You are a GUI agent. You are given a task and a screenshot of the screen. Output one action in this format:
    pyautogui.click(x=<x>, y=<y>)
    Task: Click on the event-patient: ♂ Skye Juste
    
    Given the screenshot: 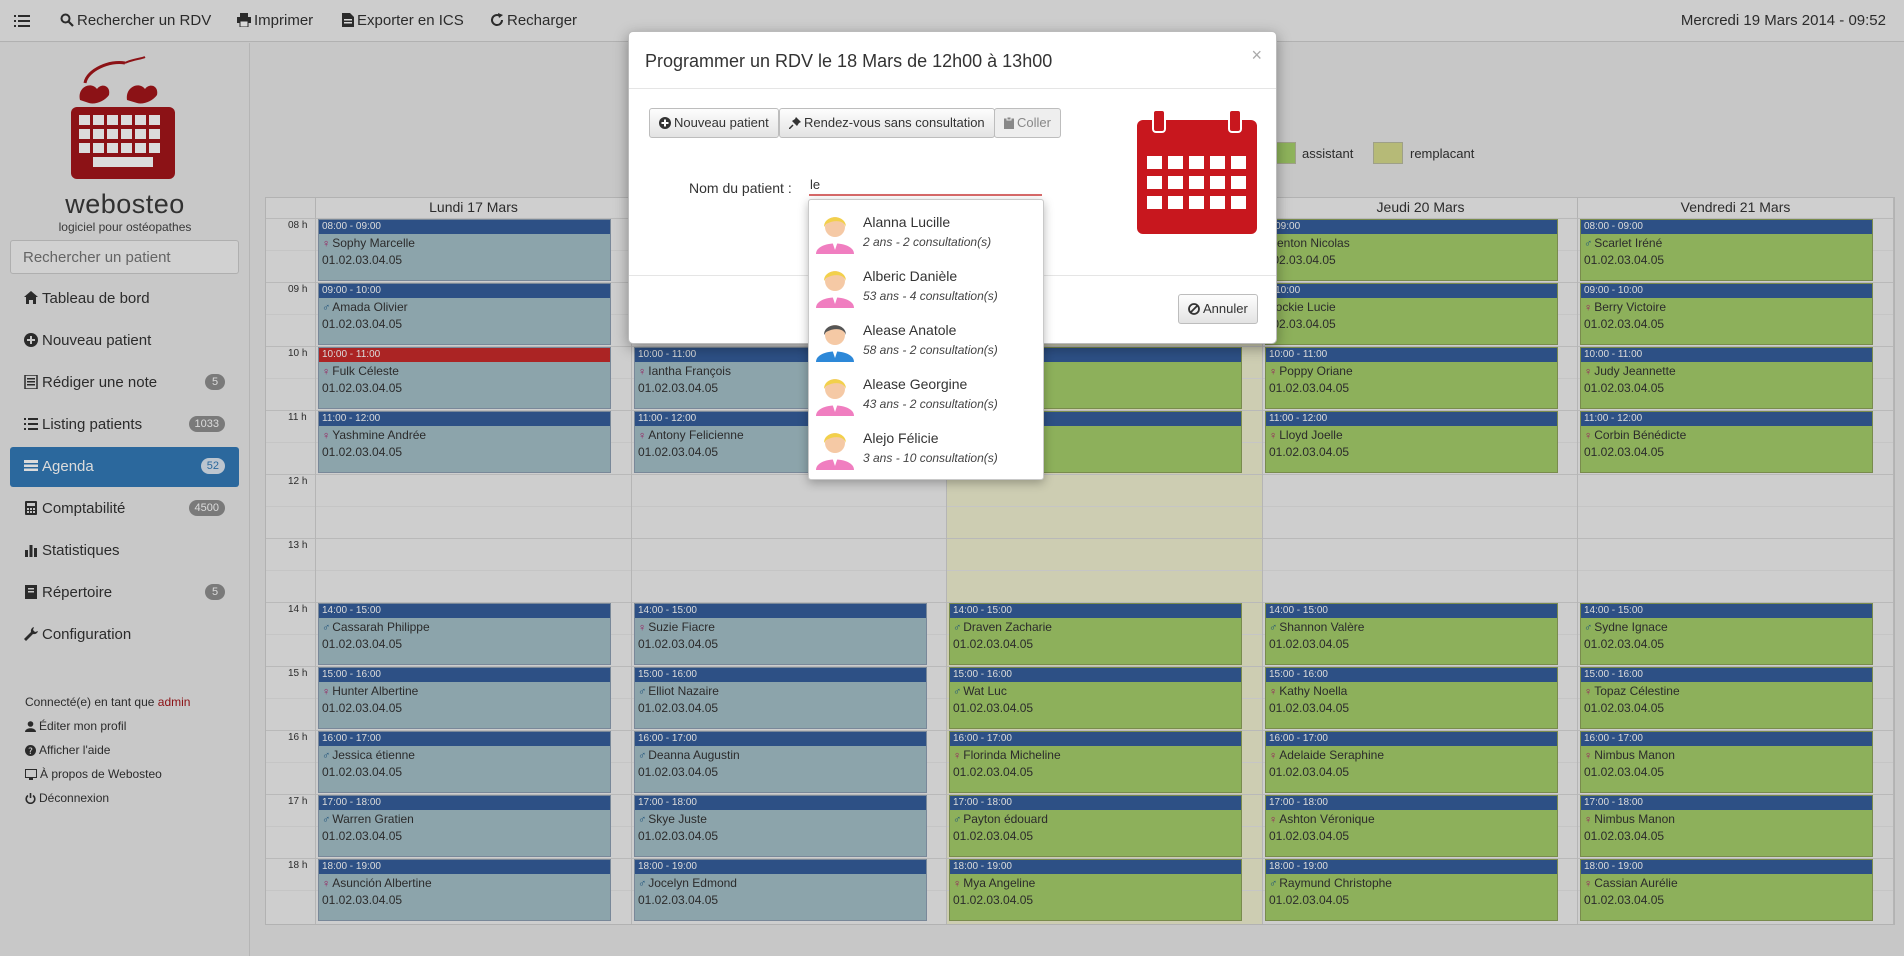 What is the action you would take?
    pyautogui.click(x=672, y=819)
    